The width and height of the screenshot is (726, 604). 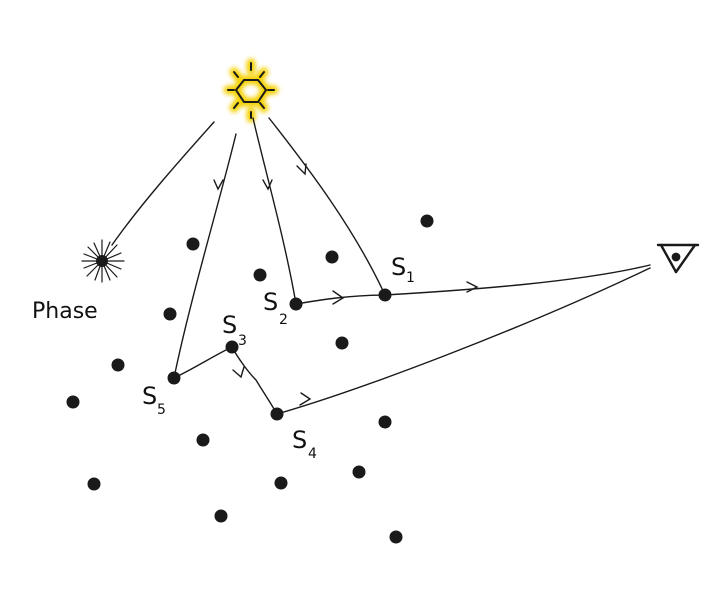 I want to click on phase-label: Phase, so click(x=65, y=311).